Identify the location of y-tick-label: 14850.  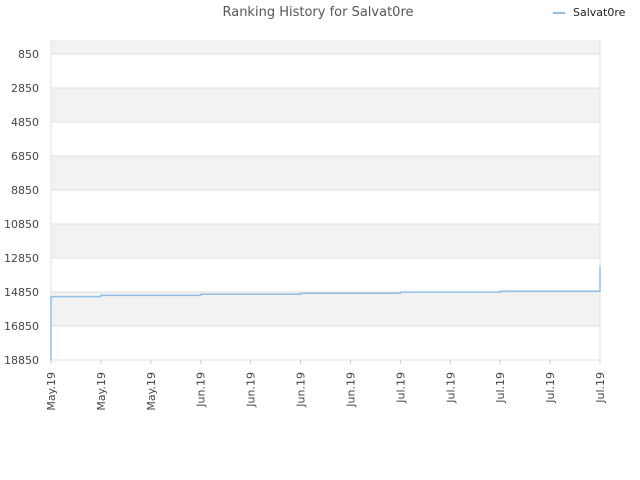
(21, 292).